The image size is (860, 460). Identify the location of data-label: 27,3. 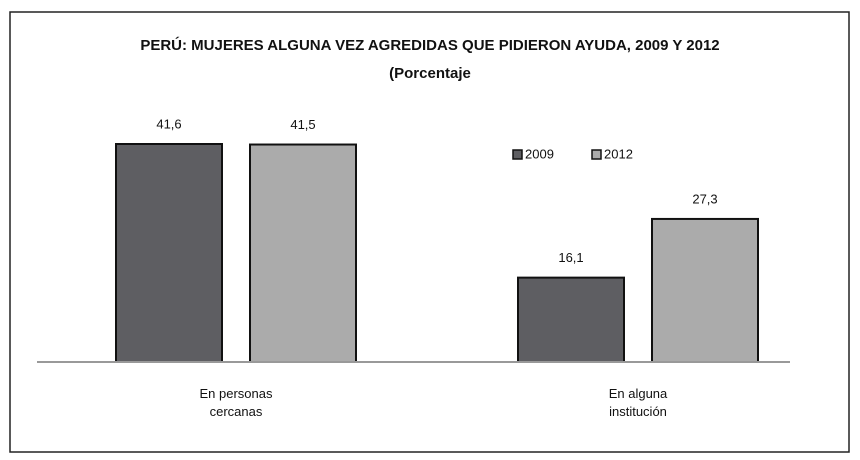
(704, 198).